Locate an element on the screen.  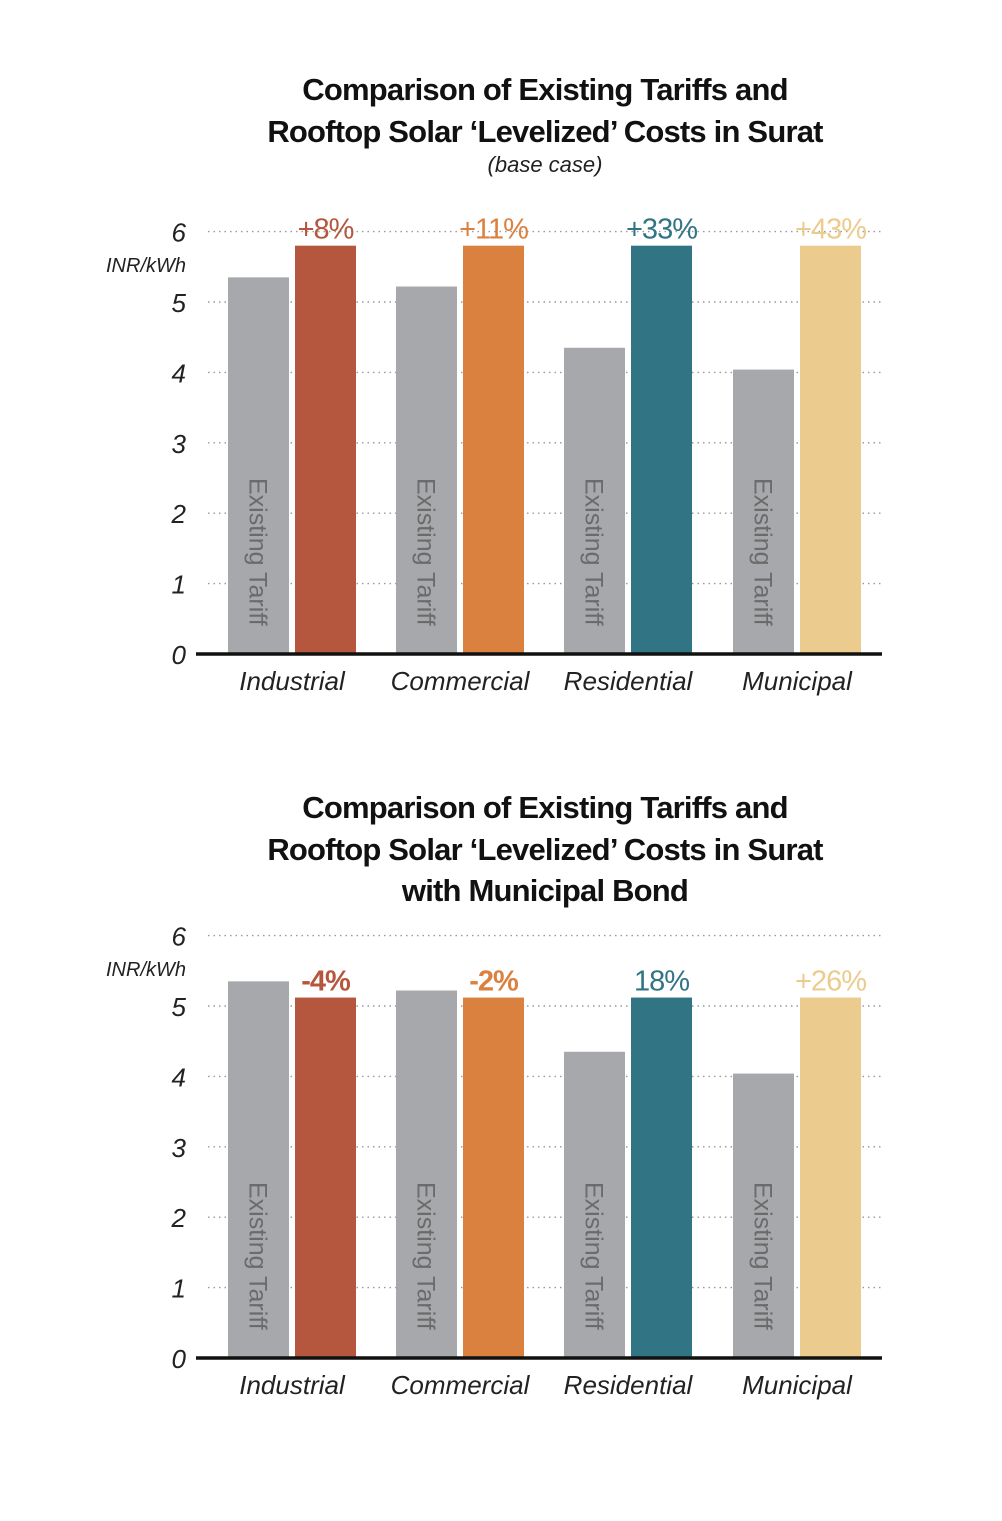
bar-percent-label: -4% is located at coordinates (326, 982).